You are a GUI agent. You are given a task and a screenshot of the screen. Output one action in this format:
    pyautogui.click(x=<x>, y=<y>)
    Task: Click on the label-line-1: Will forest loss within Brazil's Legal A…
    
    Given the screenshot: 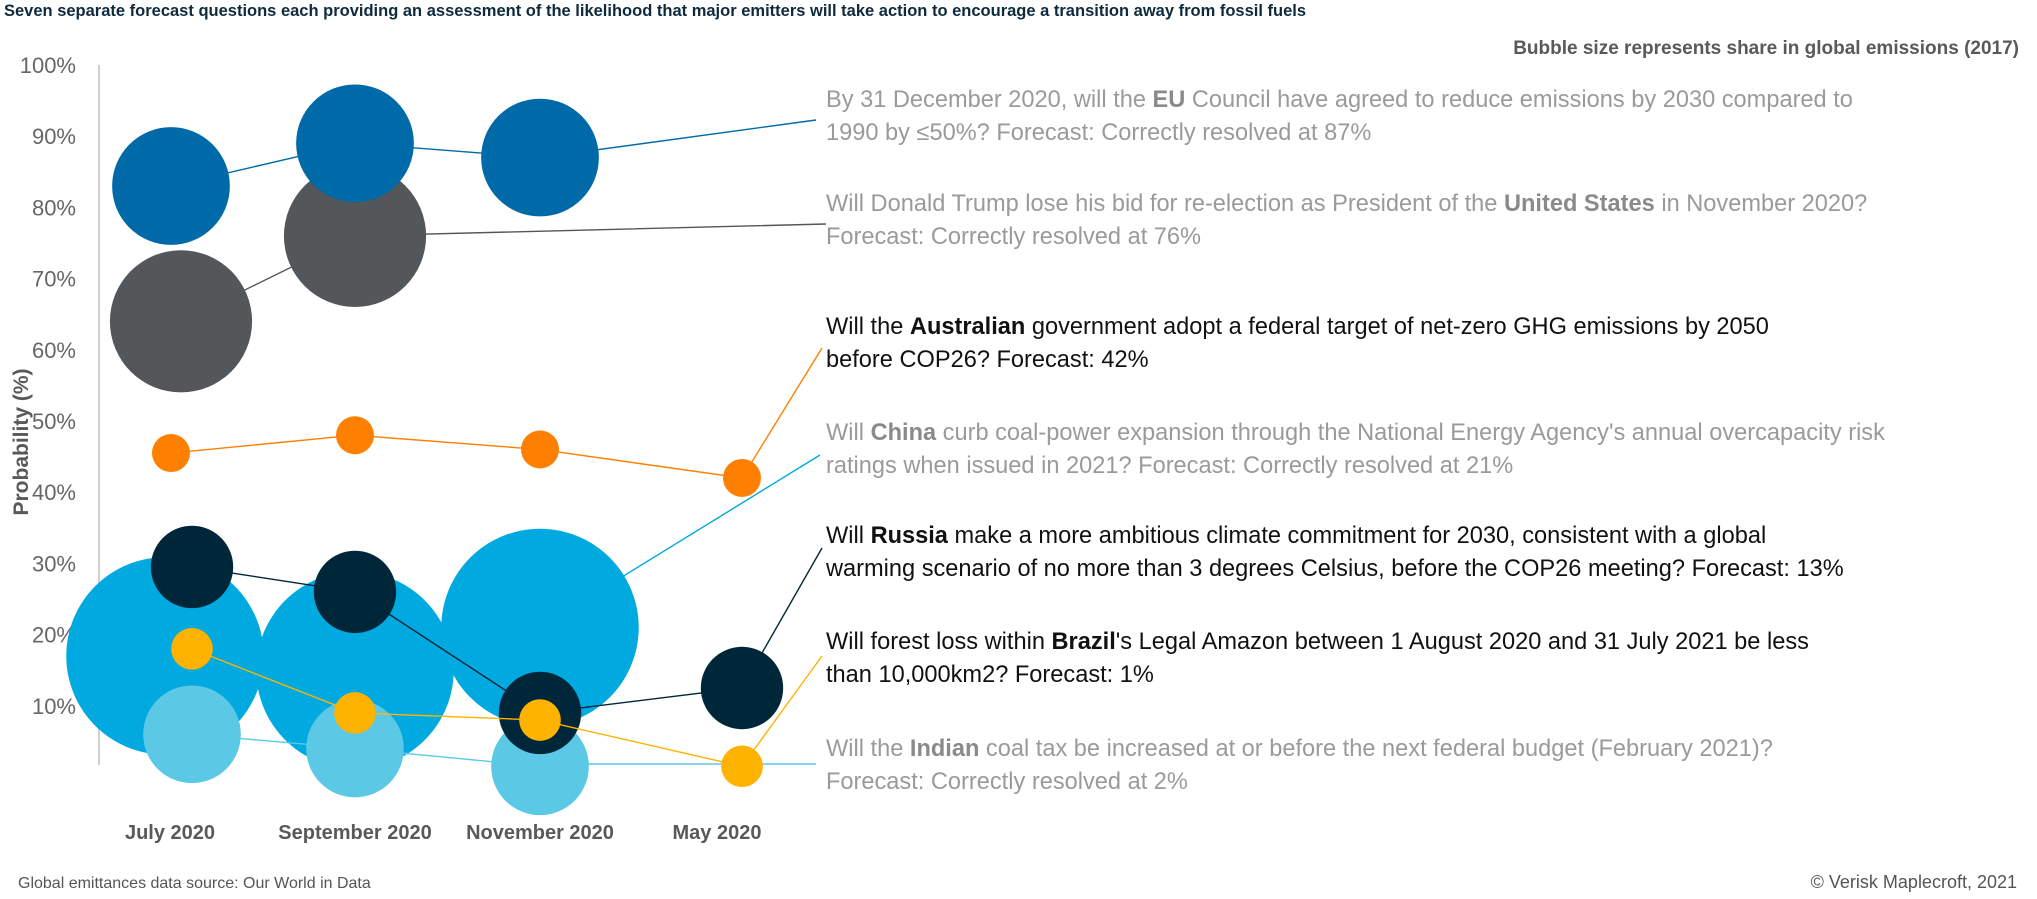 What is the action you would take?
    pyautogui.click(x=1317, y=642)
    